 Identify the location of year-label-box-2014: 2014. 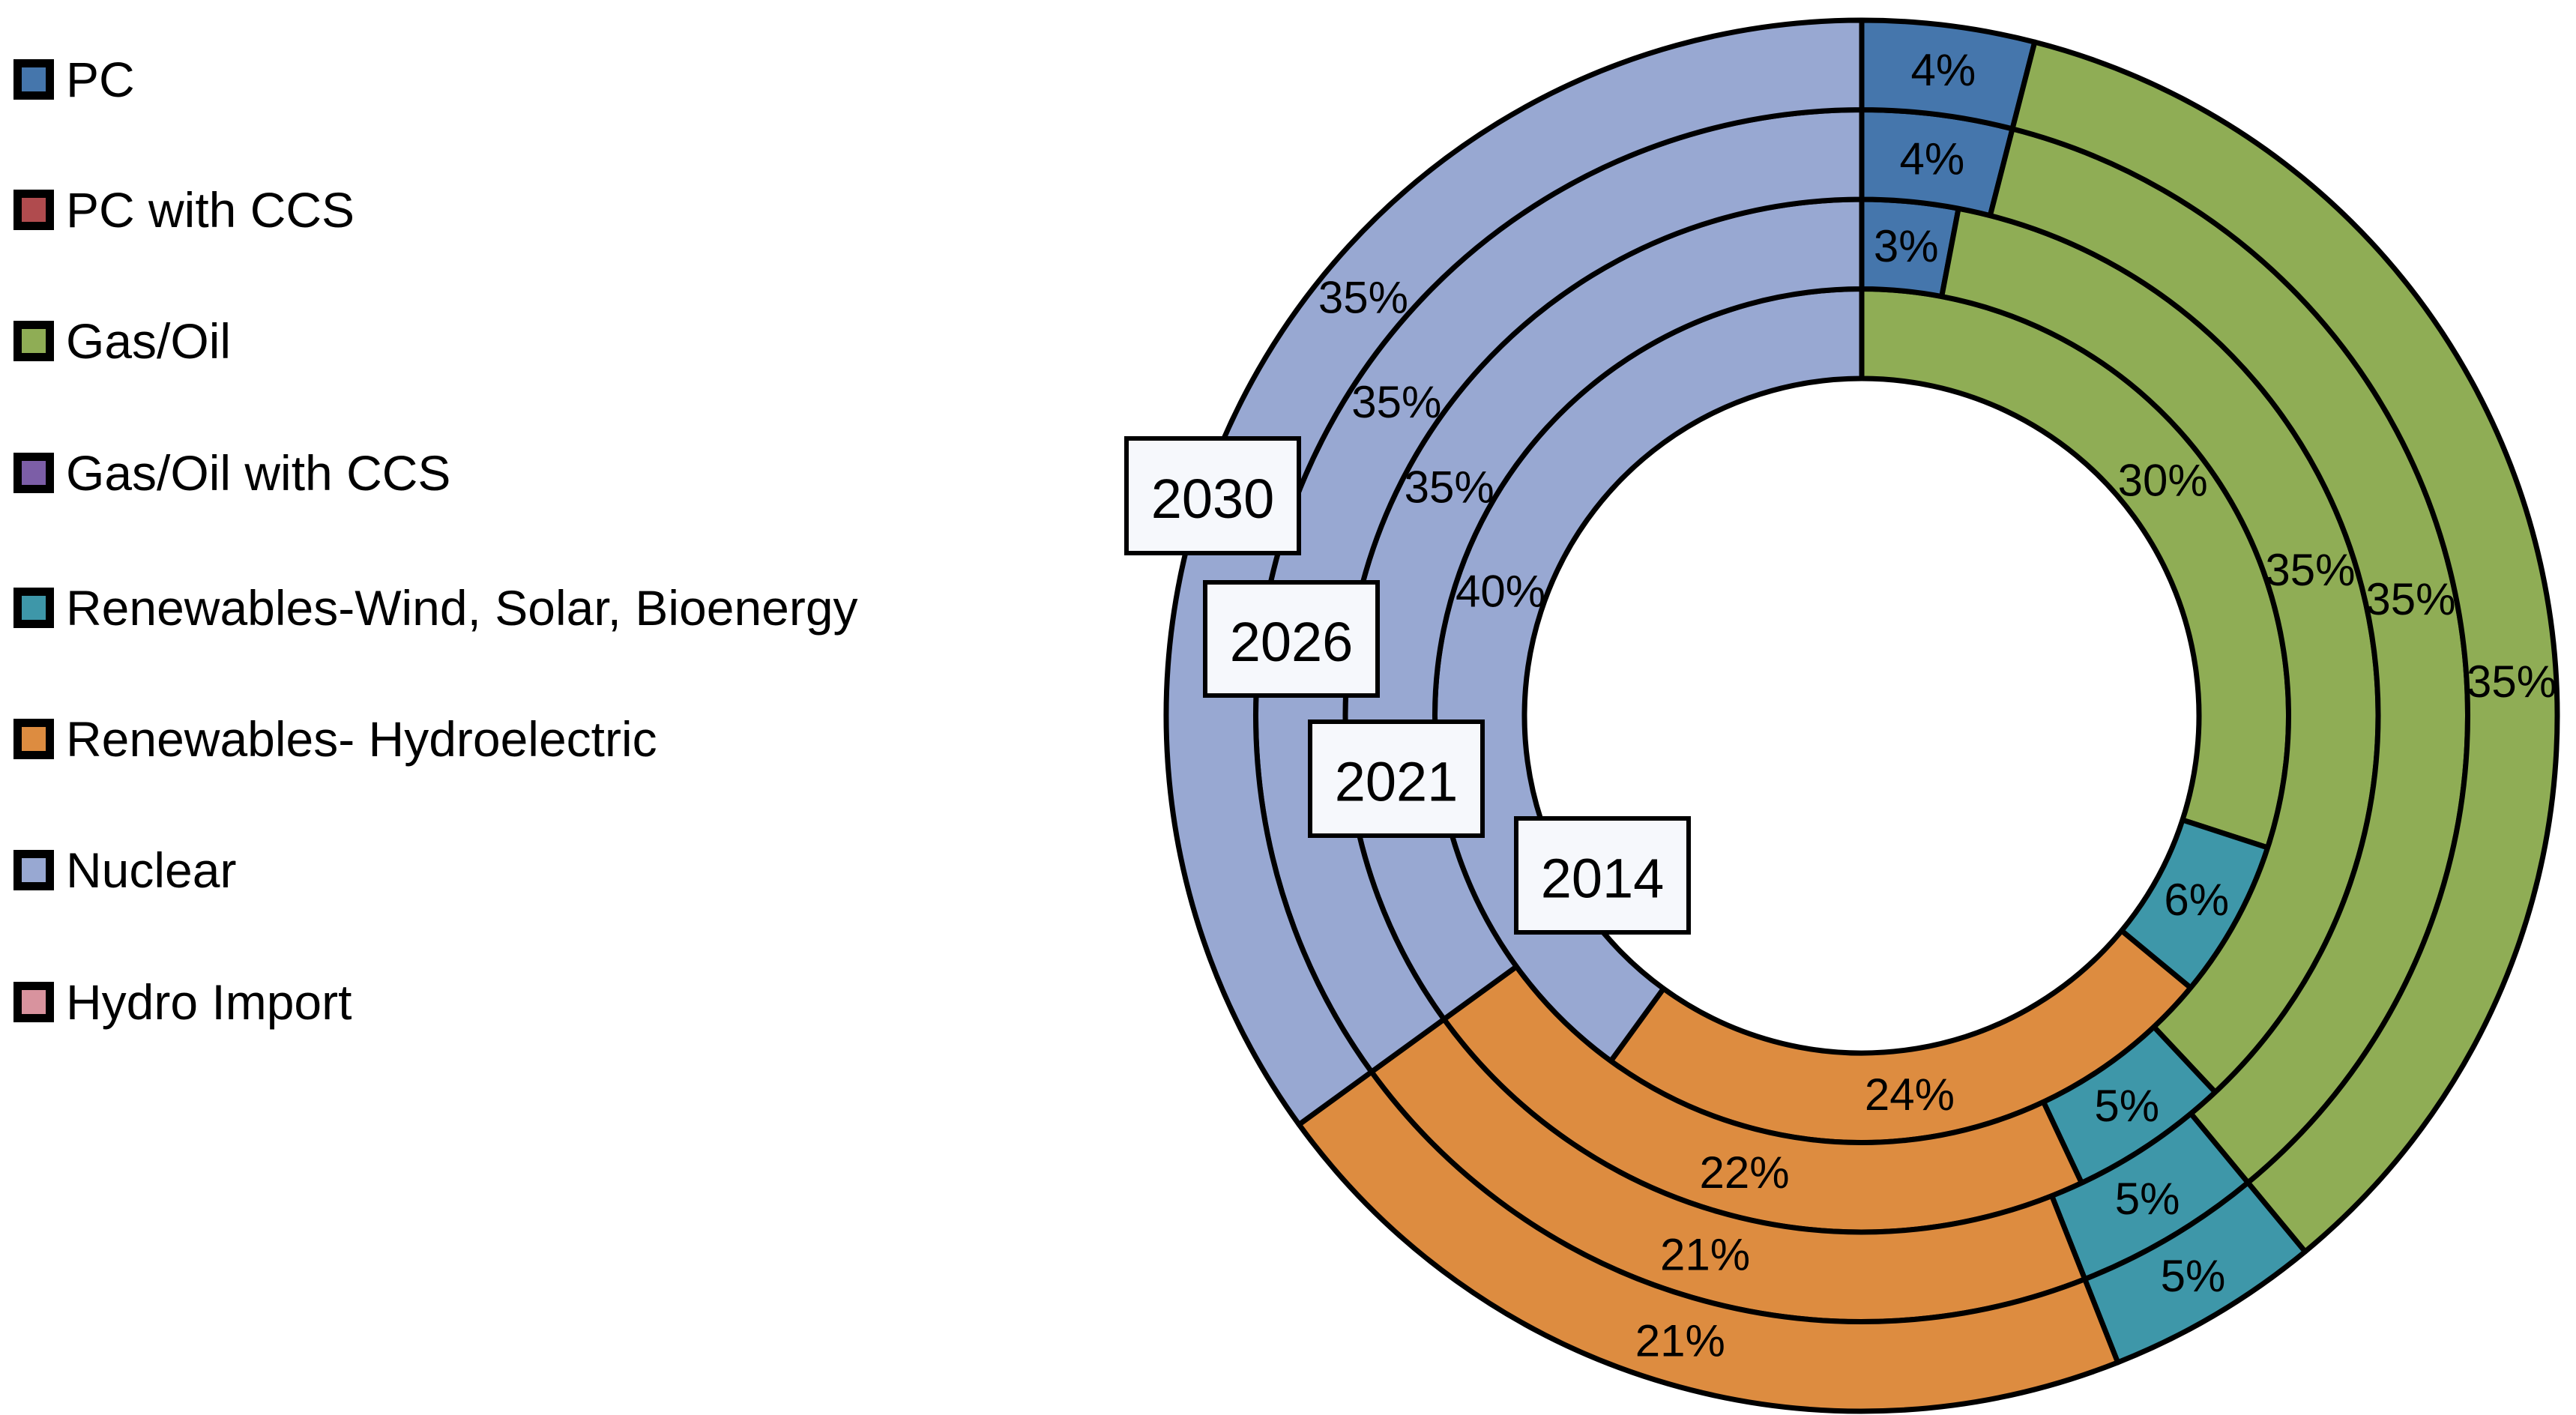
(1603, 875).